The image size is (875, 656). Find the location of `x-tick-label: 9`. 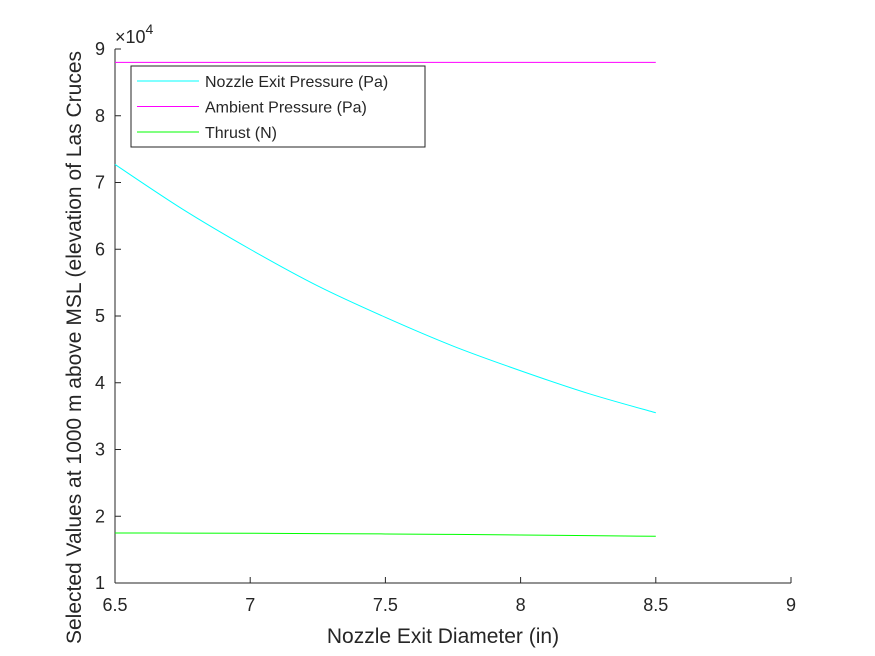

x-tick-label: 9 is located at coordinates (791, 605).